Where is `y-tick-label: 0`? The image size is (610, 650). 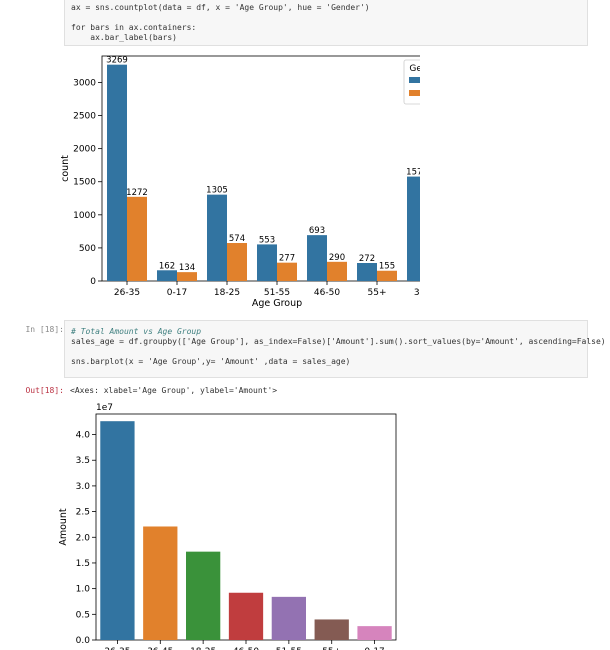
y-tick-label: 0 is located at coordinates (93, 282).